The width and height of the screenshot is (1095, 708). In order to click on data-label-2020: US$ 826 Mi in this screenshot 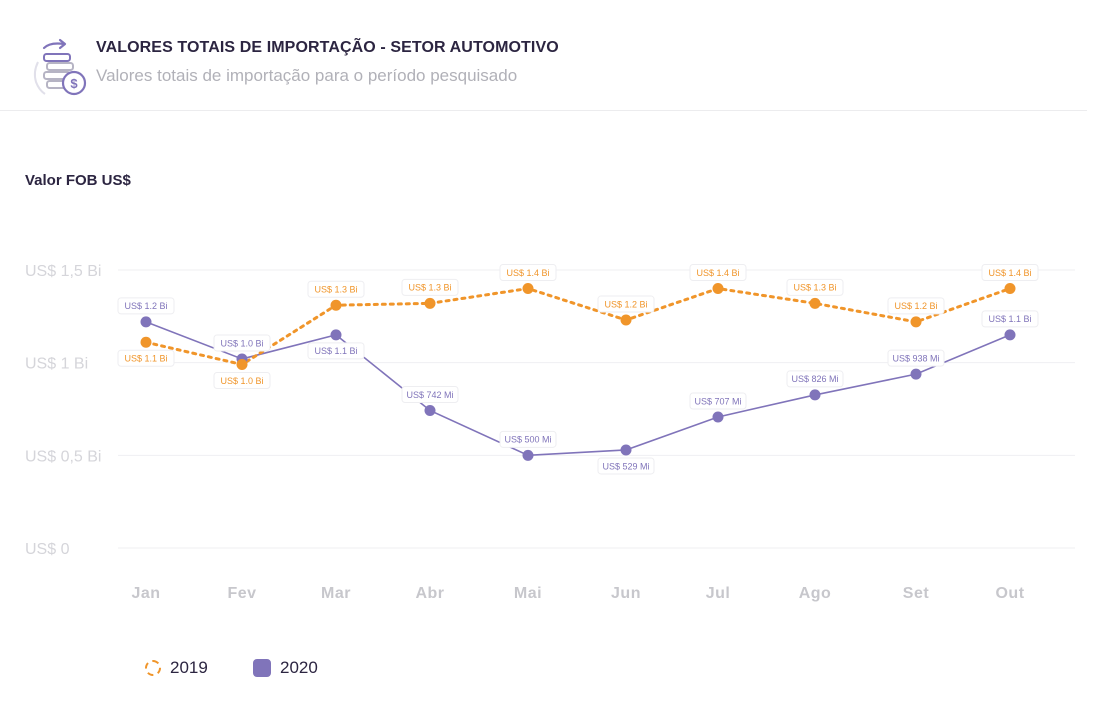, I will do `click(815, 379)`.